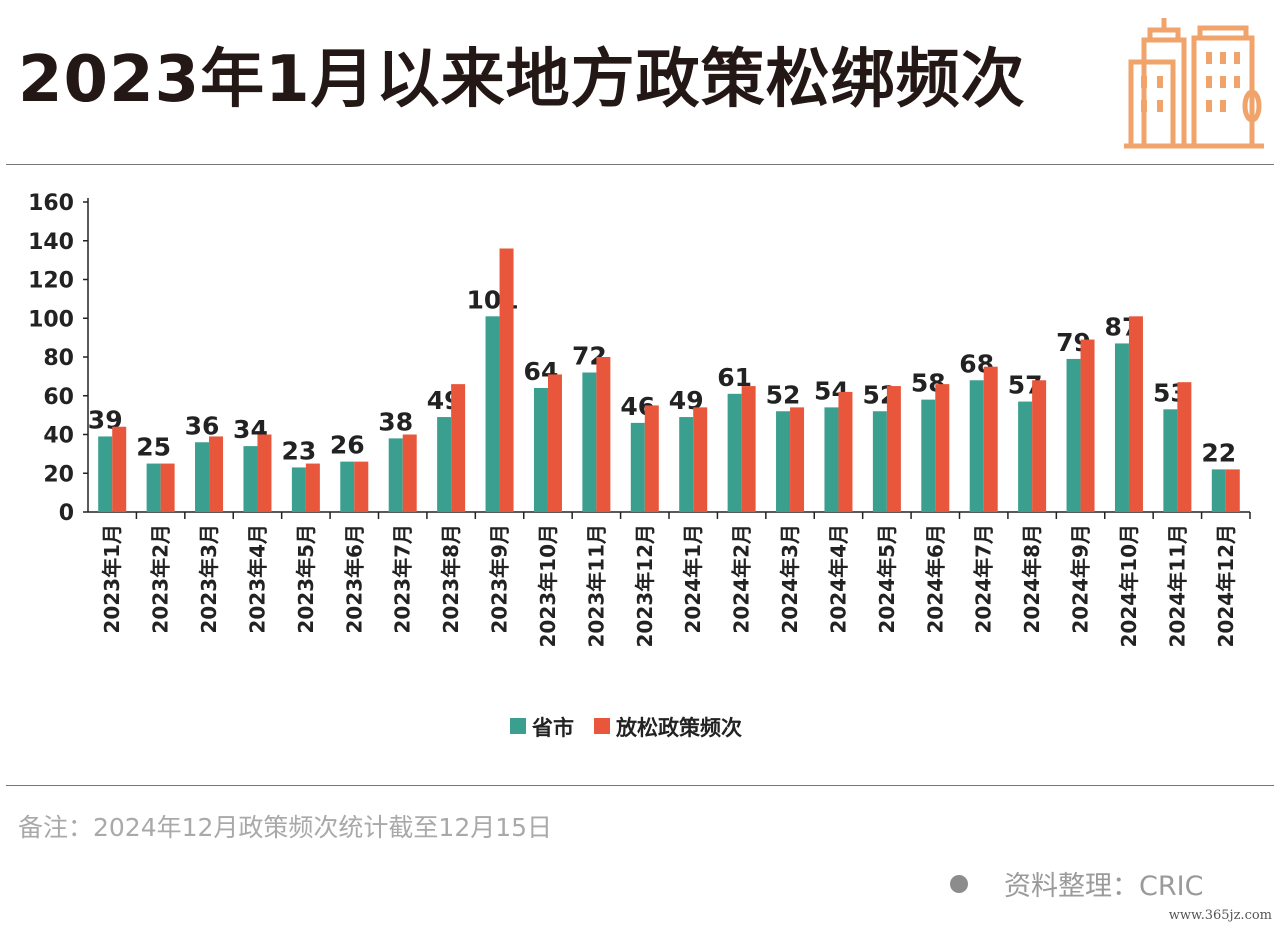  I want to click on page-title: 2023年1月以来地方政策松绑频次, so click(522, 80).